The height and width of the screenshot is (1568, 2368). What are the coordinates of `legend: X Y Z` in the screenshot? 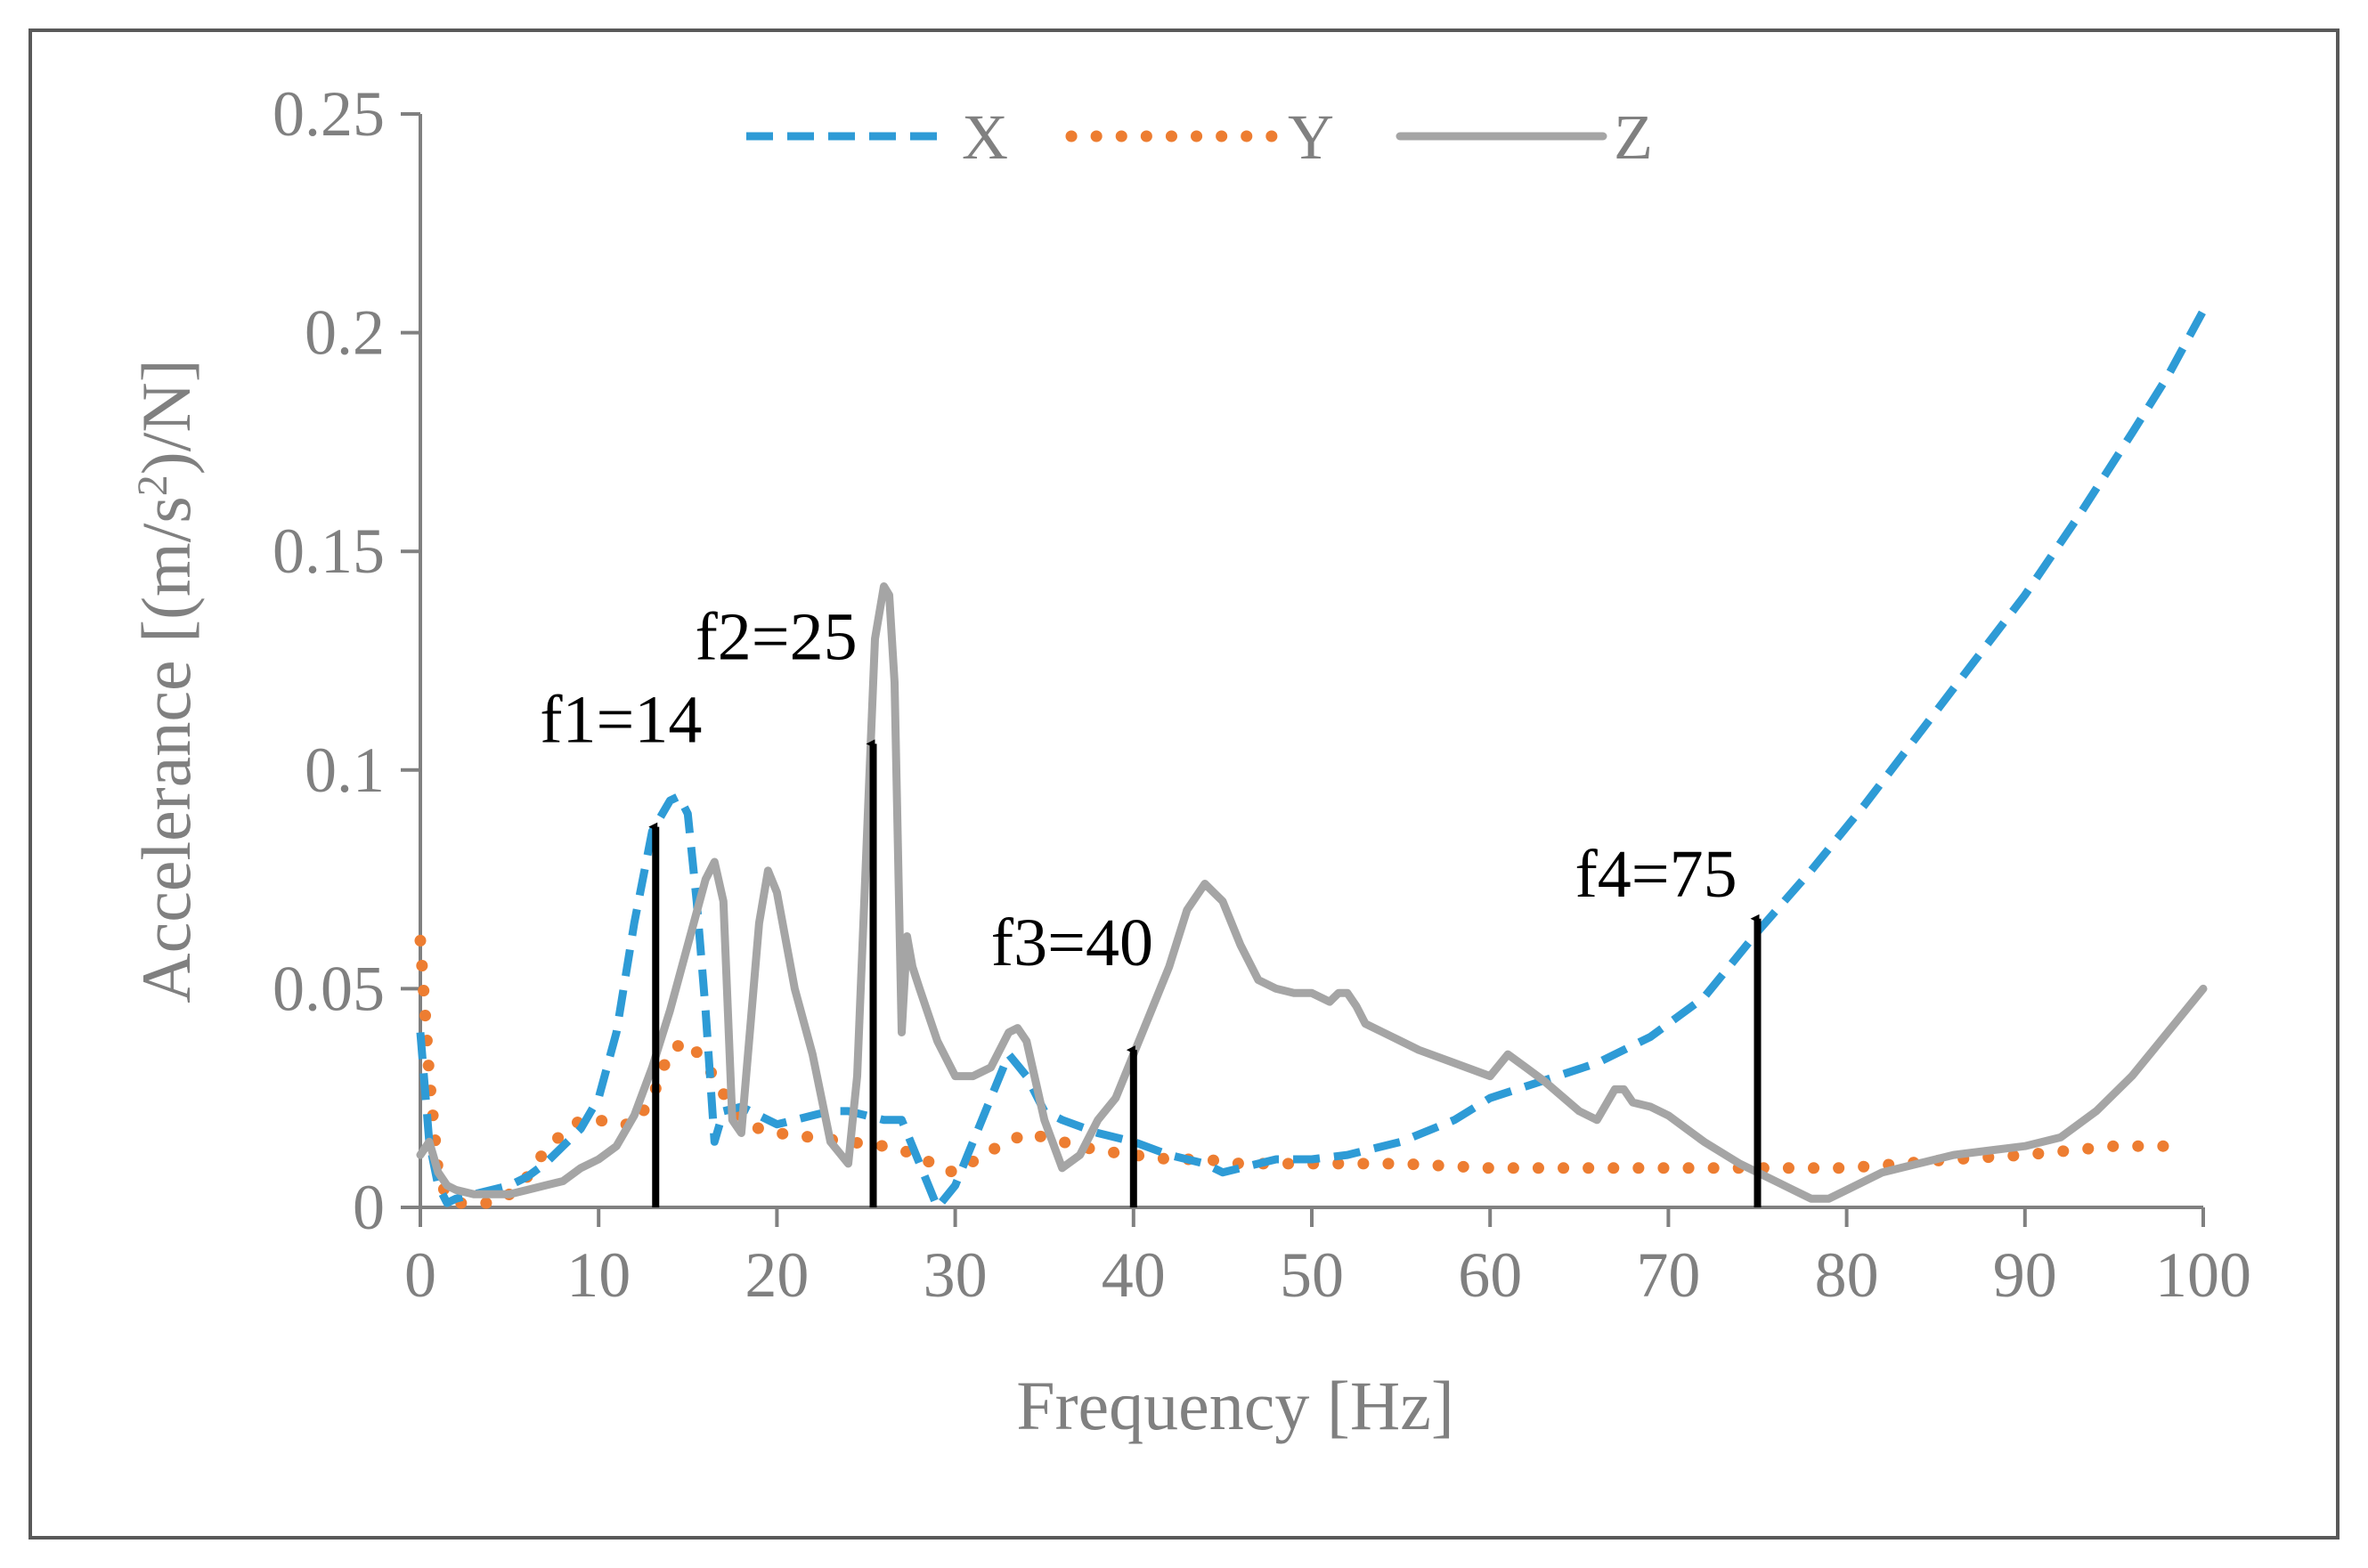 It's located at (1199, 137).